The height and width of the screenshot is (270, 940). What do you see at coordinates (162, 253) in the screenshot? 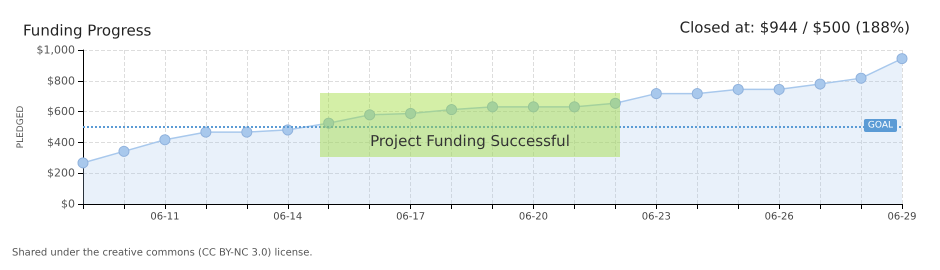
I see `text: Shared under the creative commons (CC BY-NC 3.0) license.` at bounding box center [162, 253].